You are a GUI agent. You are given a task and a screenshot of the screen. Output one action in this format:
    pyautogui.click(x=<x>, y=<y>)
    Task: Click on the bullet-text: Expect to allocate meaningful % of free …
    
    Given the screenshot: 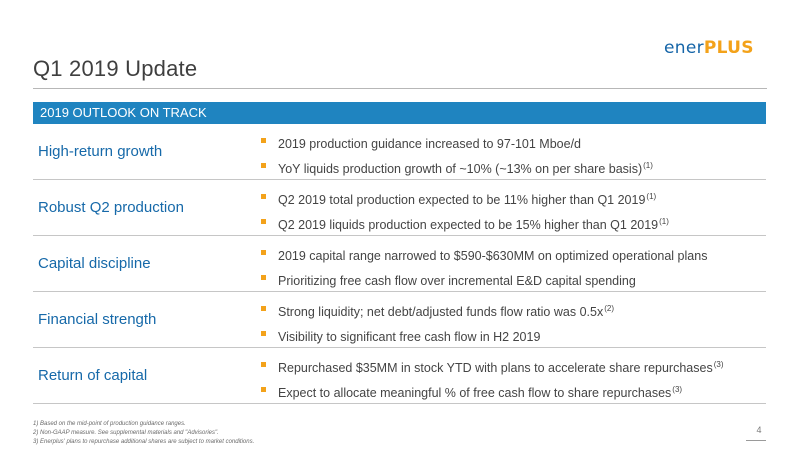 What is the action you would take?
    pyautogui.click(x=475, y=393)
    